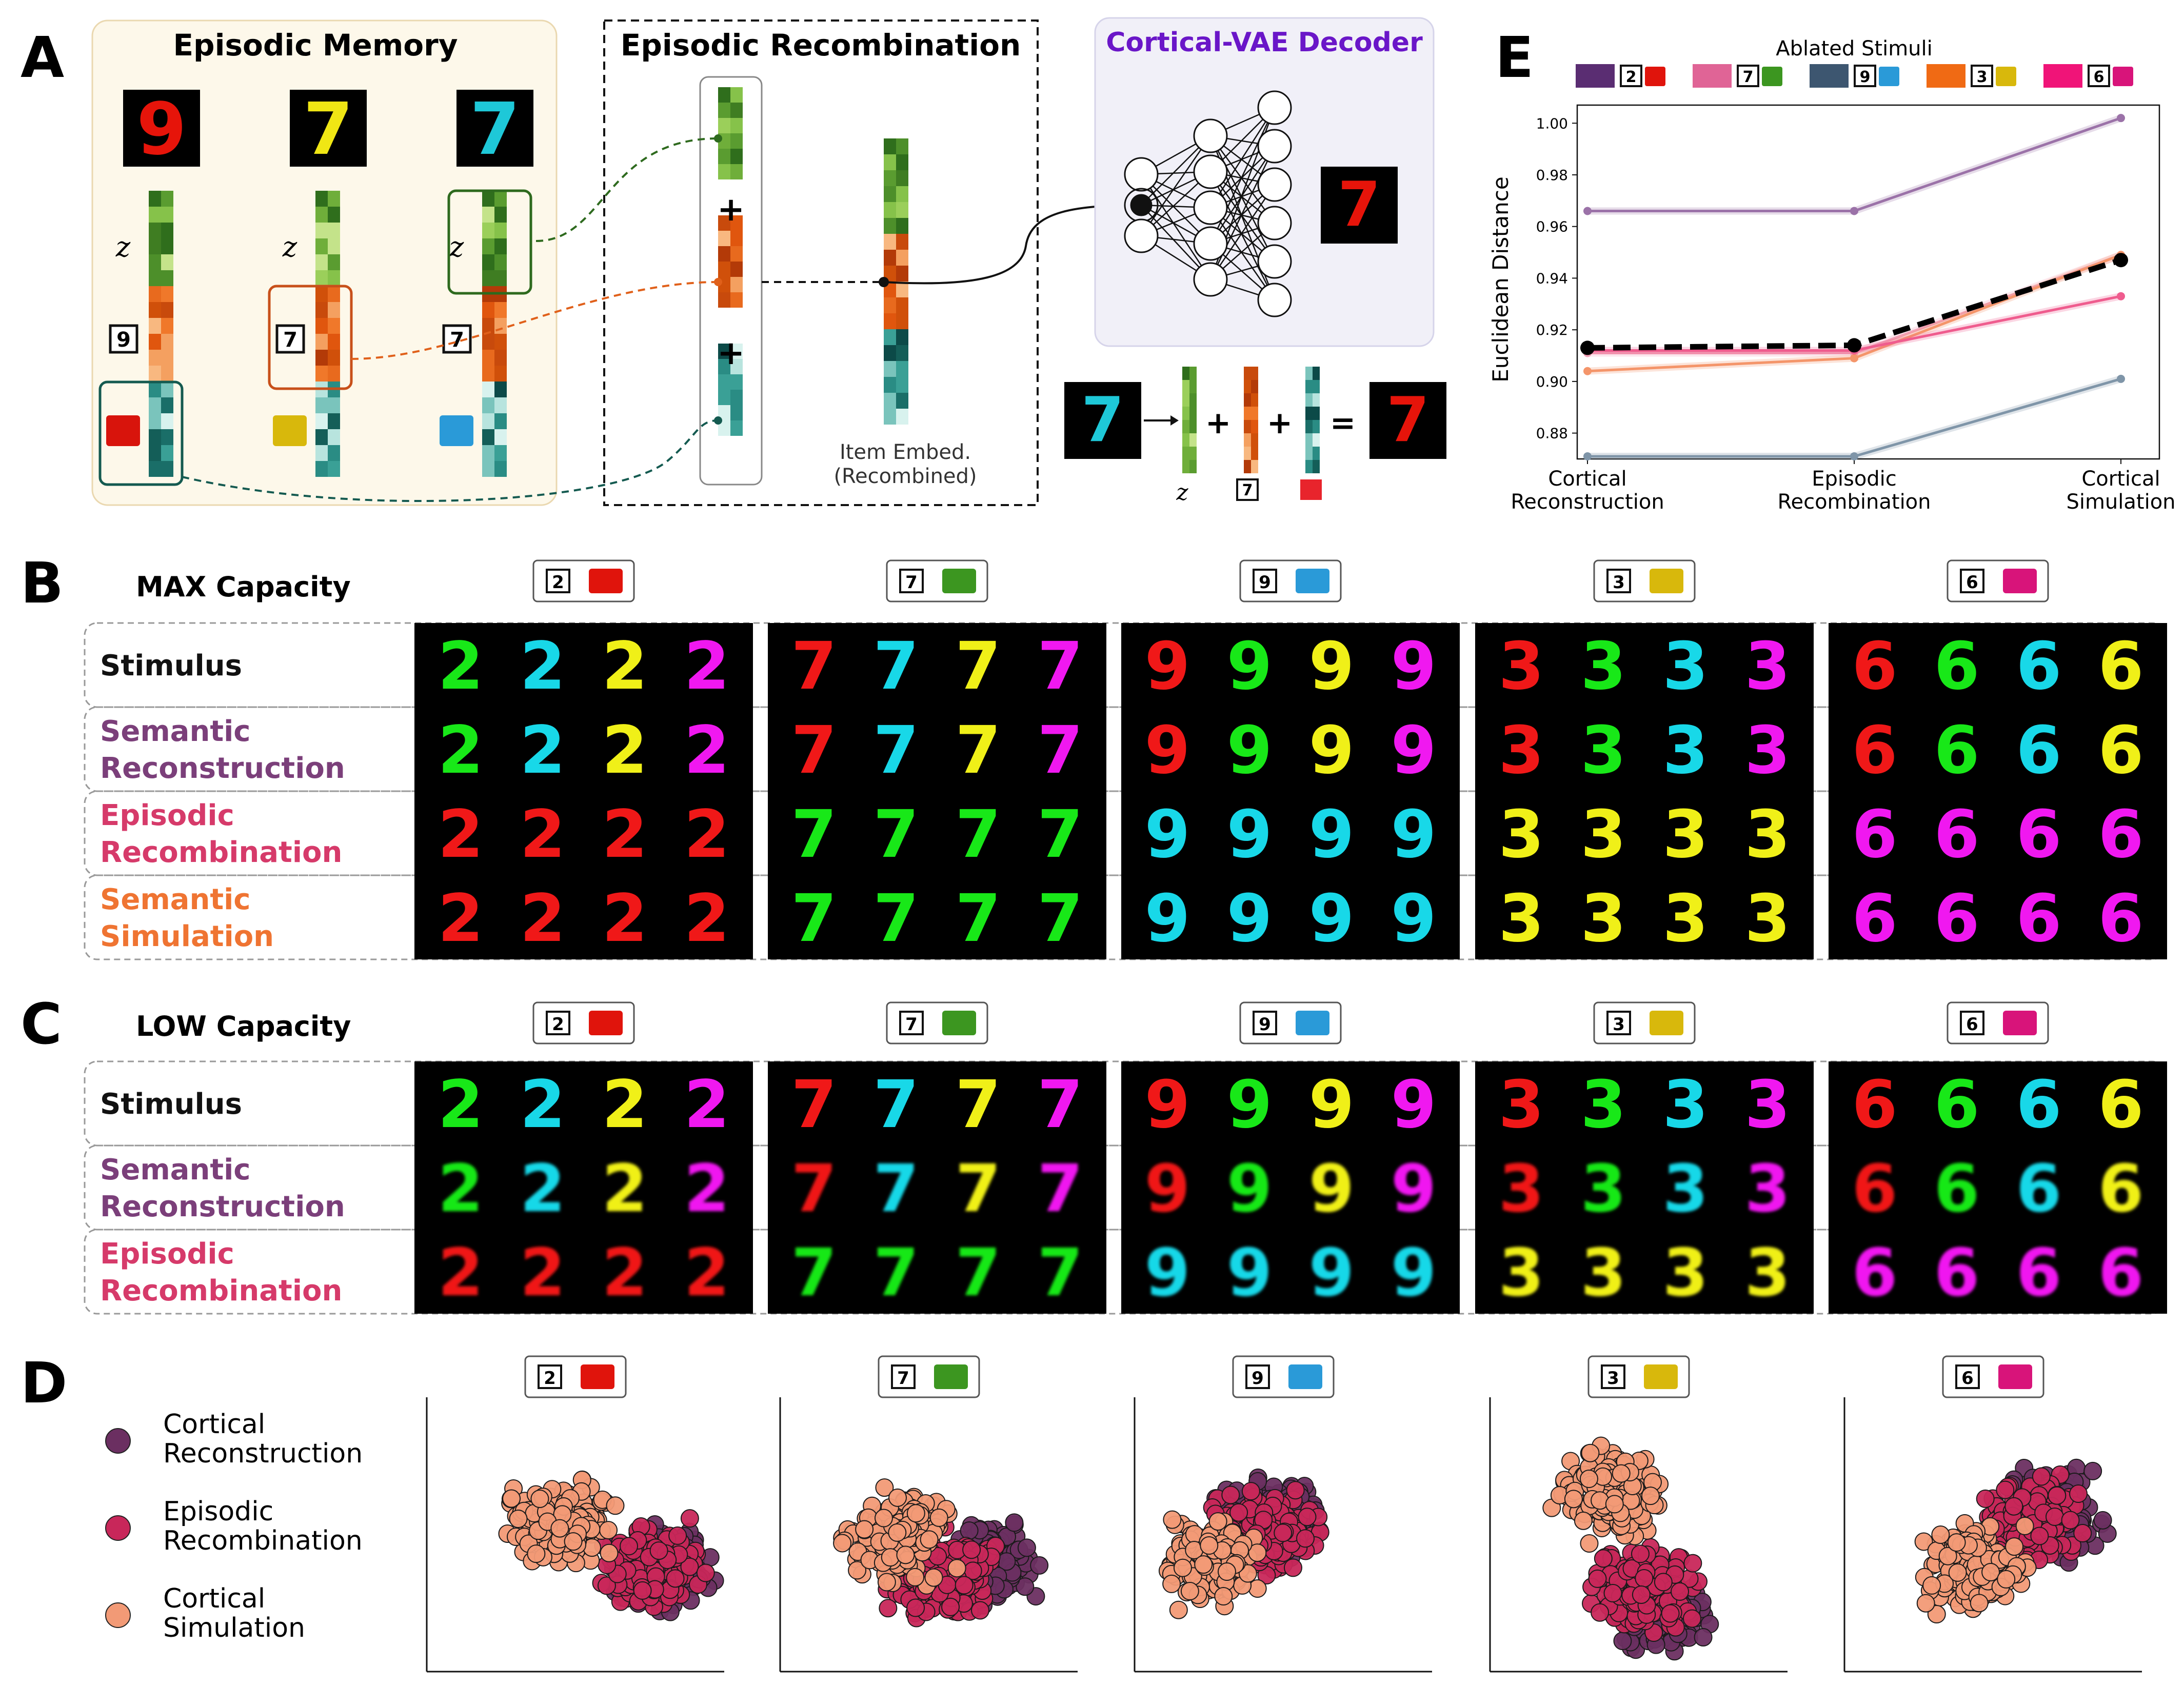 Image resolution: width=2184 pixels, height=1687 pixels. Describe the element at coordinates (221, 853) in the screenshot. I see `row-label-text: Recombination` at that location.